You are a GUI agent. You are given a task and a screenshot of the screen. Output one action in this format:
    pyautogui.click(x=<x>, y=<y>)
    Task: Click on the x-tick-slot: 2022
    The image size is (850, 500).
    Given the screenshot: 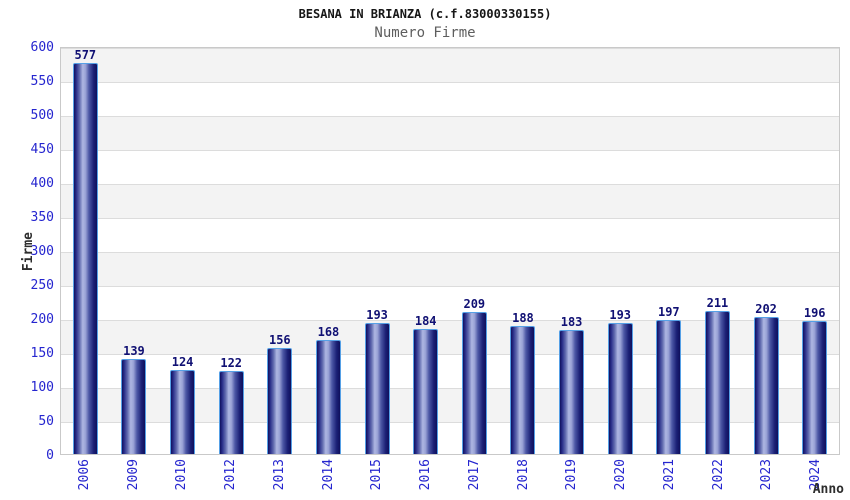 What is the action you would take?
    pyautogui.click(x=718, y=479)
    